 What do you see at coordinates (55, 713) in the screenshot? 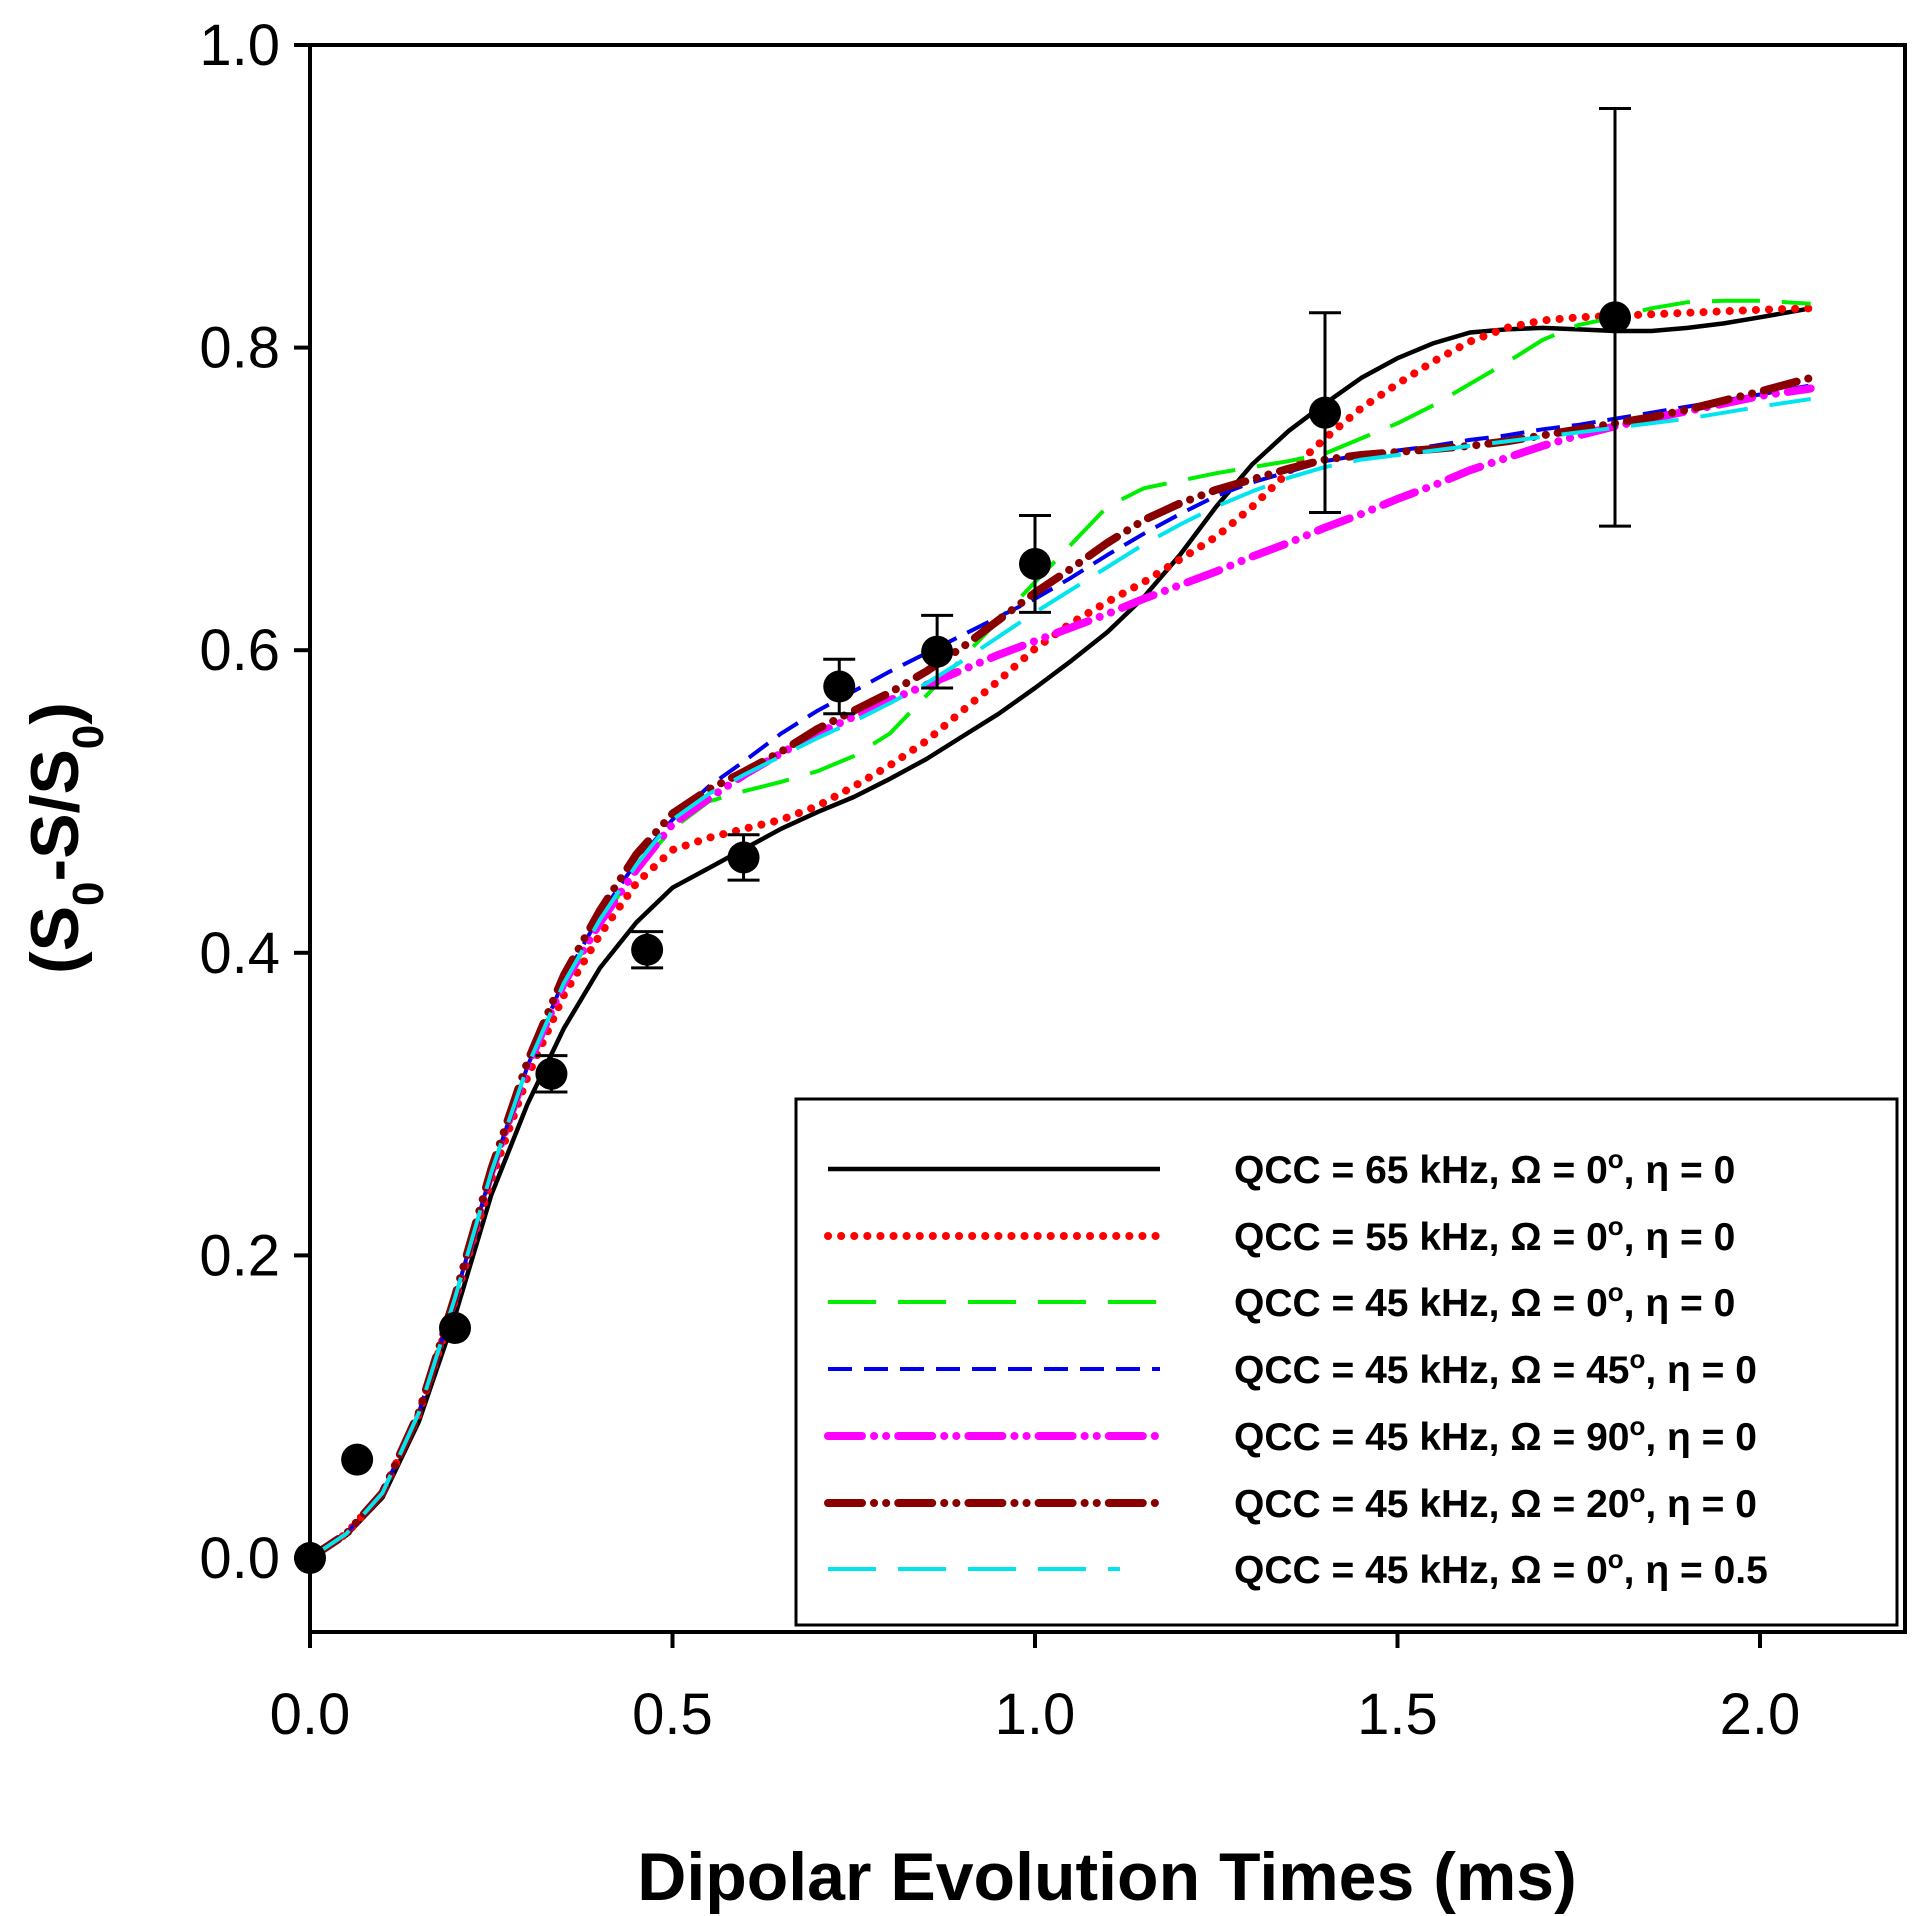
I see `y-axis-title-part-3: )` at bounding box center [55, 713].